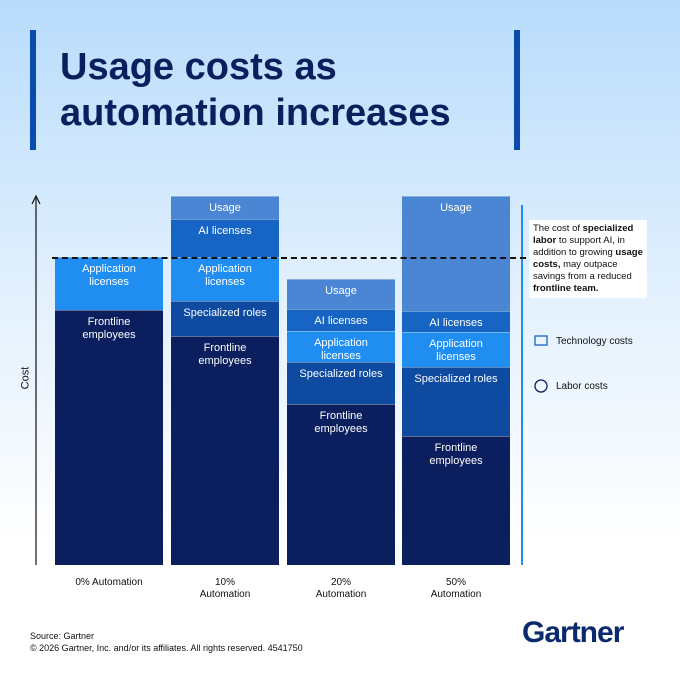 The width and height of the screenshot is (680, 680). What do you see at coordinates (573, 632) in the screenshot?
I see `brand-logo: Gartner` at bounding box center [573, 632].